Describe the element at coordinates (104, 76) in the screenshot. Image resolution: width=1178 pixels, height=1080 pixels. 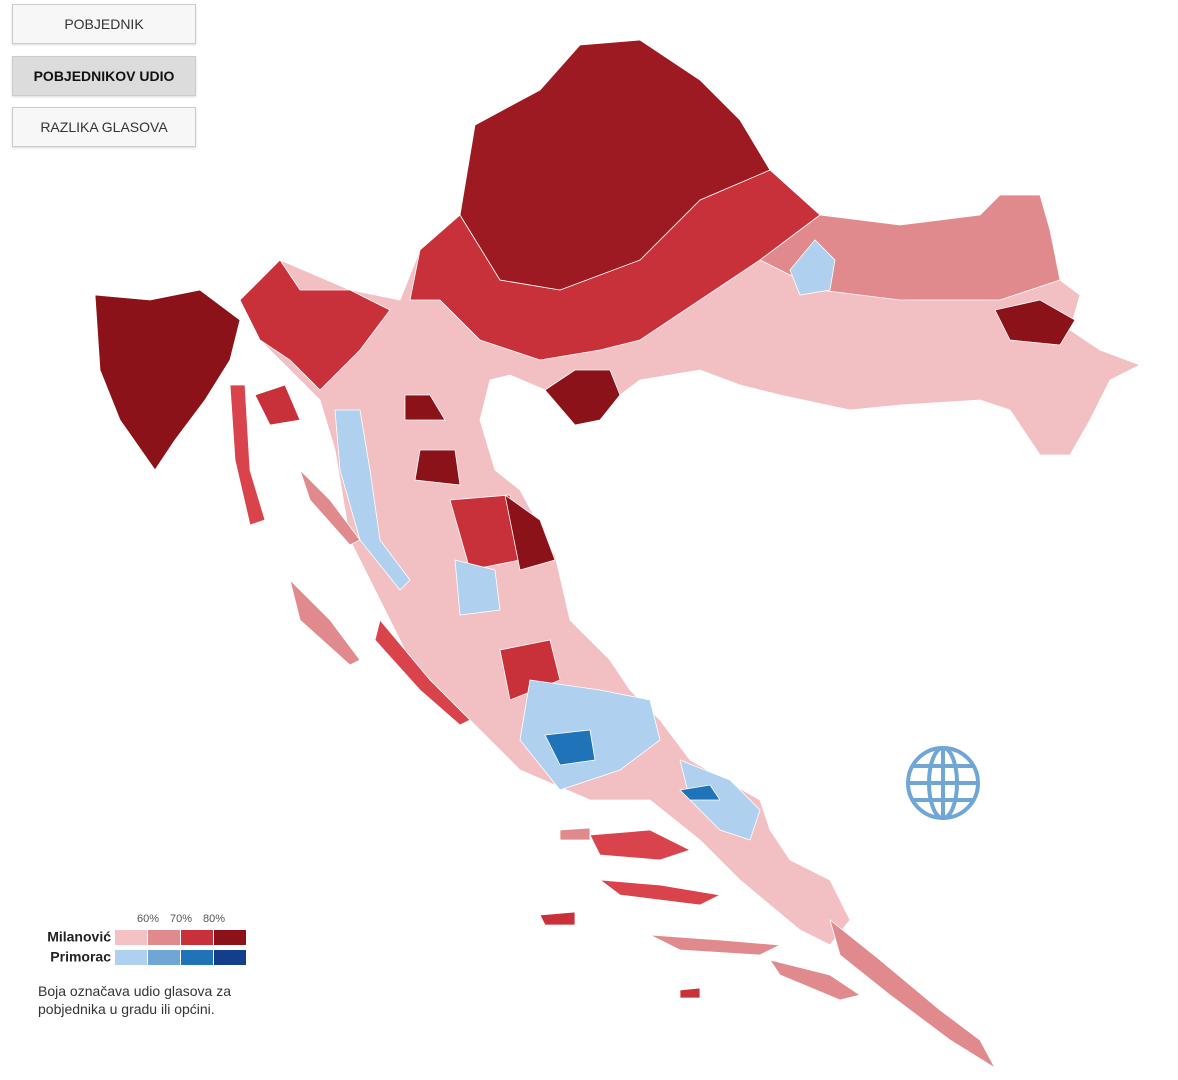
I see `mode-button: POBJEDNIKOV UDIO` at that location.